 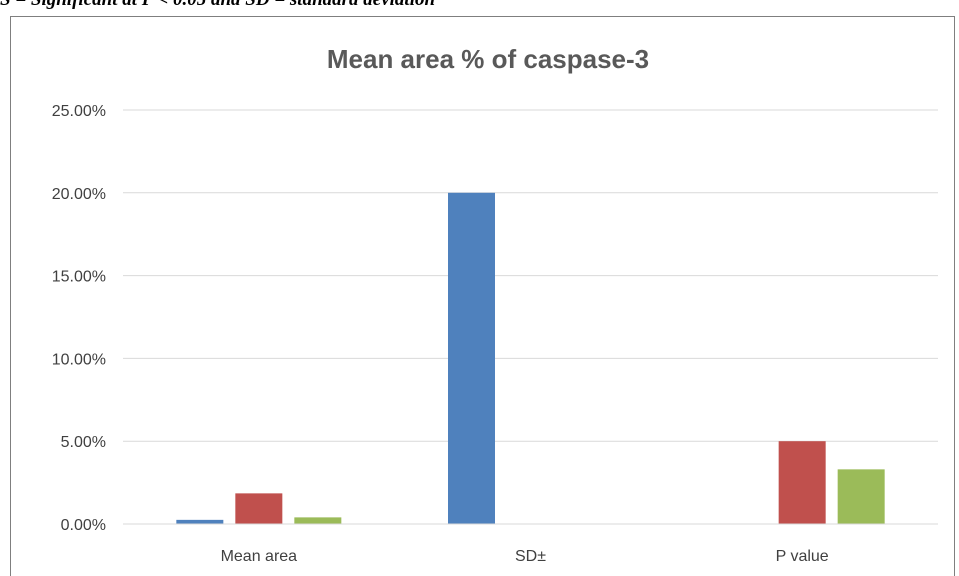 I want to click on x-axis-tick-labels: Mean area SD± P value, so click(x=525, y=556).